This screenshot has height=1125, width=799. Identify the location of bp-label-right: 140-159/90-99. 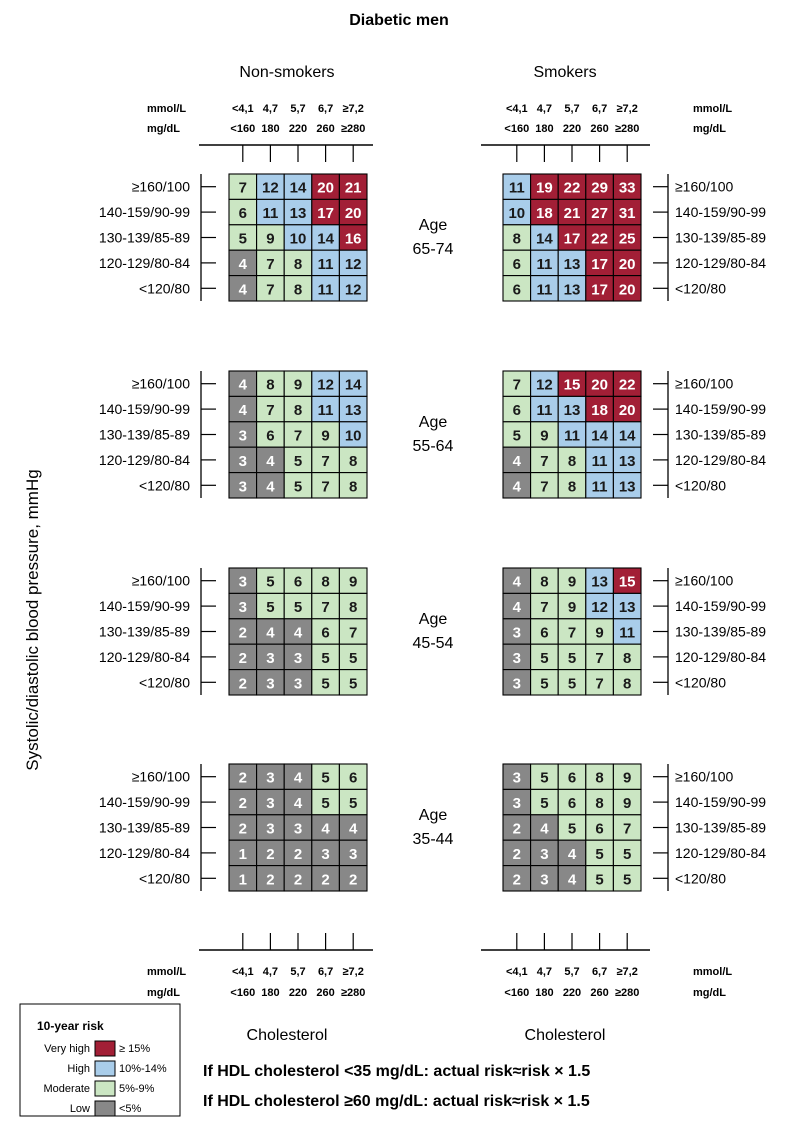
(720, 212).